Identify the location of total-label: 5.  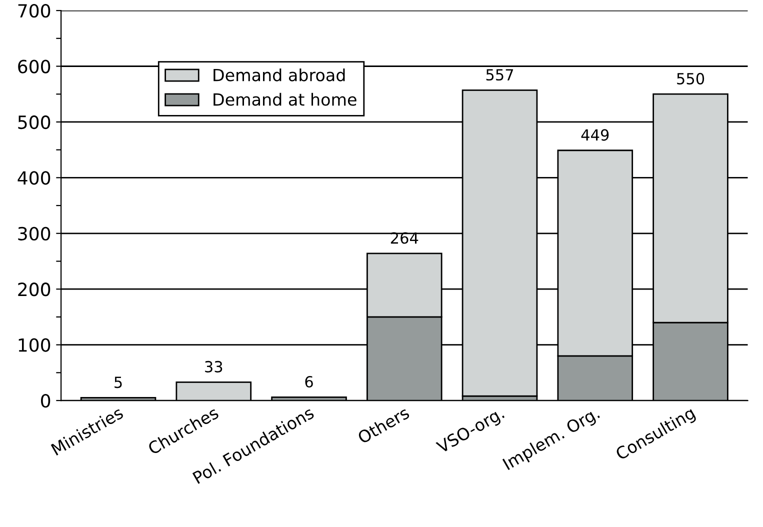
(118, 382).